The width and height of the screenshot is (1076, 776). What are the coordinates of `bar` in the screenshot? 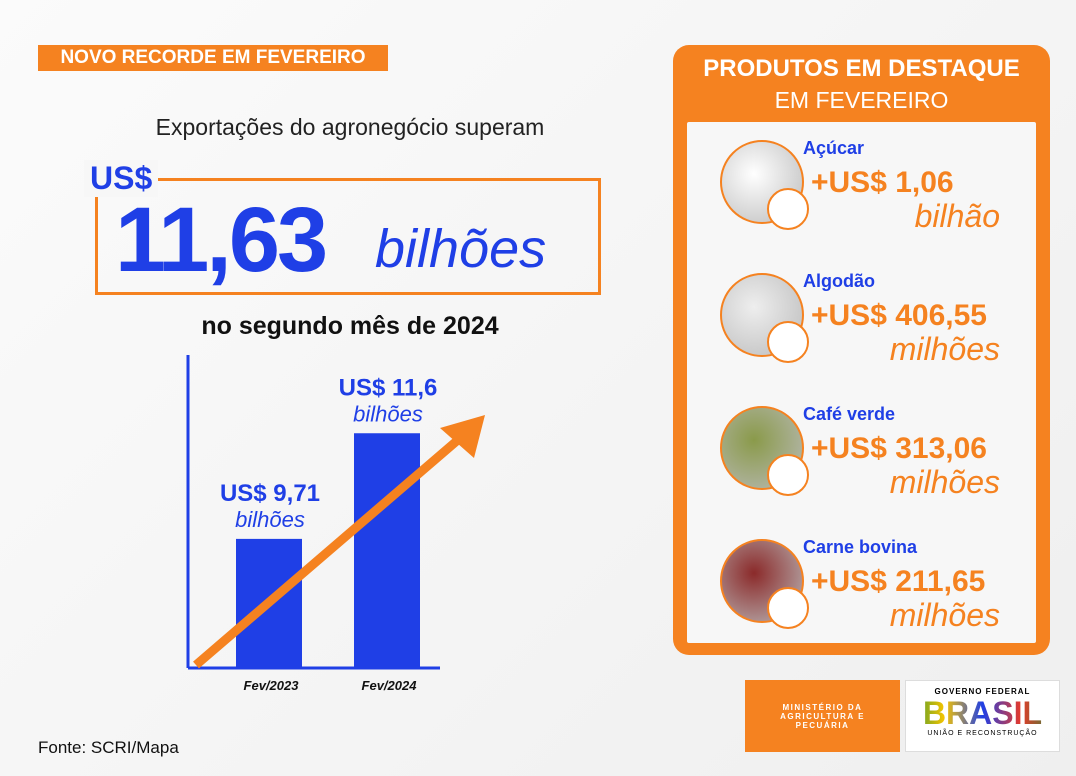 It's located at (387, 550).